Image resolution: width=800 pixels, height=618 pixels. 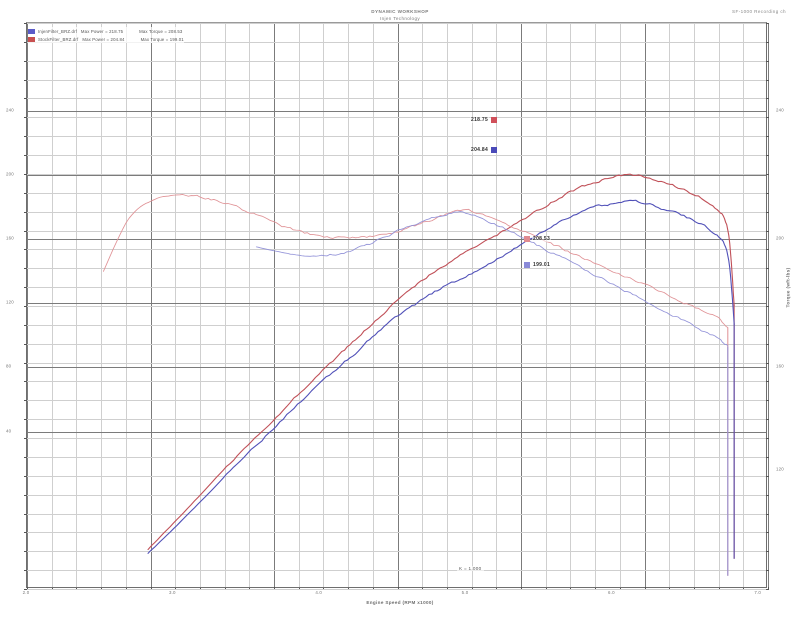 What do you see at coordinates (611, 592) in the screenshot?
I see `x-axis-tick-label: 6.0` at bounding box center [611, 592].